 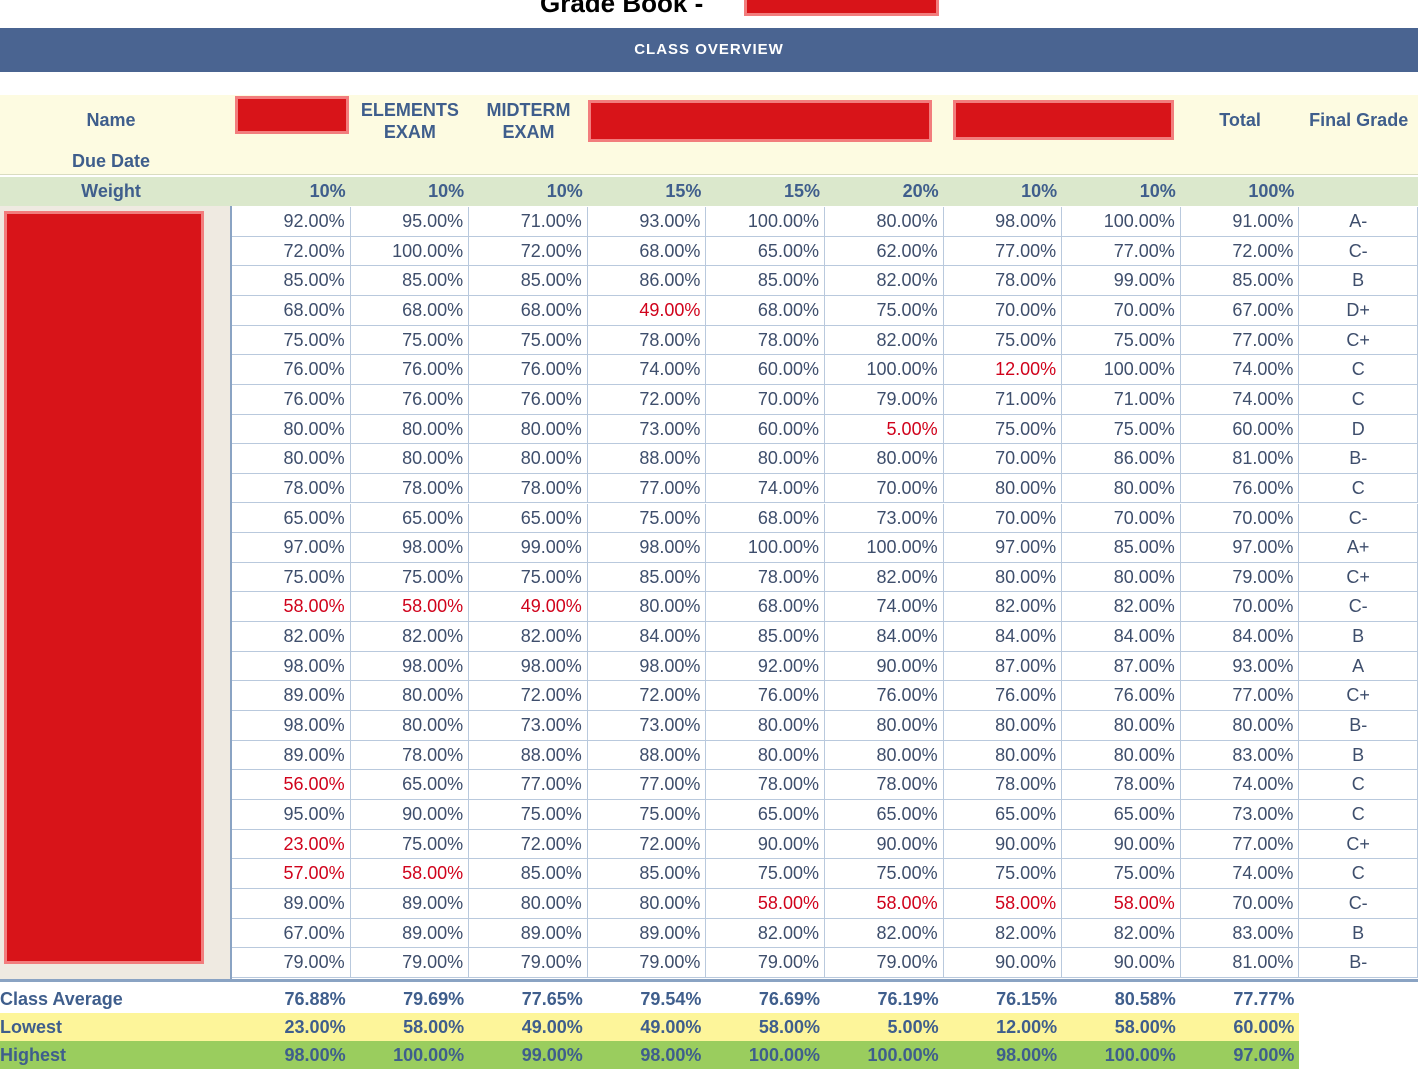 What do you see at coordinates (111, 161) in the screenshot?
I see `due-date-label: Due Date` at bounding box center [111, 161].